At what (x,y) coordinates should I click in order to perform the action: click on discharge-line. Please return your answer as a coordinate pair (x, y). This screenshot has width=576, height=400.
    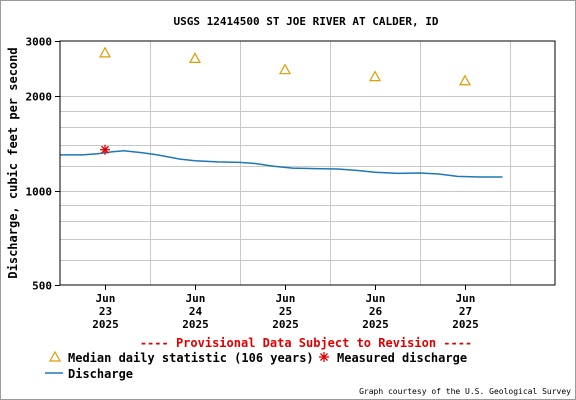
    Looking at the image, I should click on (281, 164).